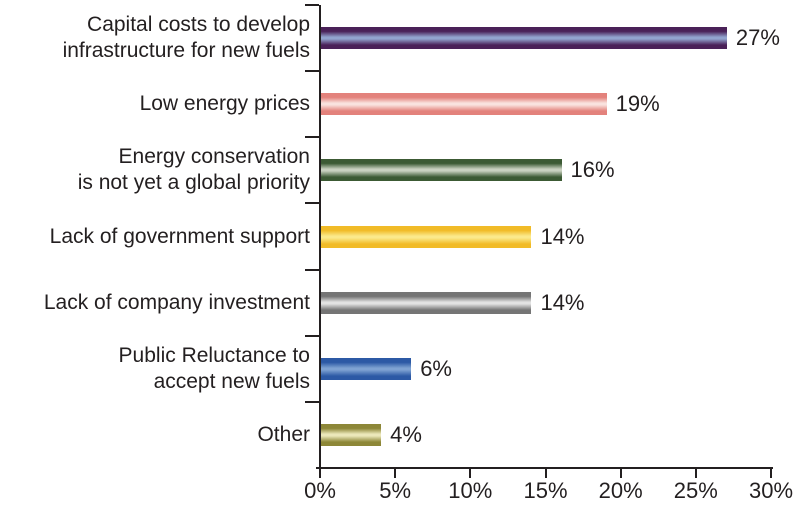  I want to click on bar-gray, so click(426, 302).